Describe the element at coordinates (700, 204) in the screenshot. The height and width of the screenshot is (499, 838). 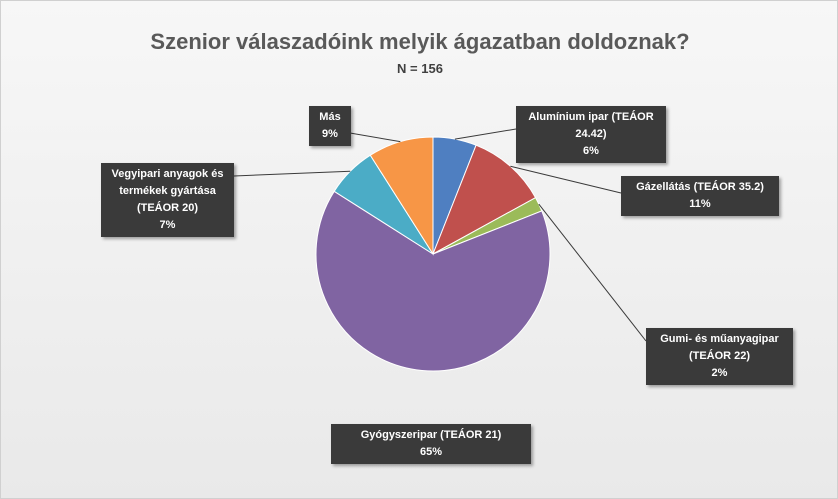
I see `label-value: 11%` at that location.